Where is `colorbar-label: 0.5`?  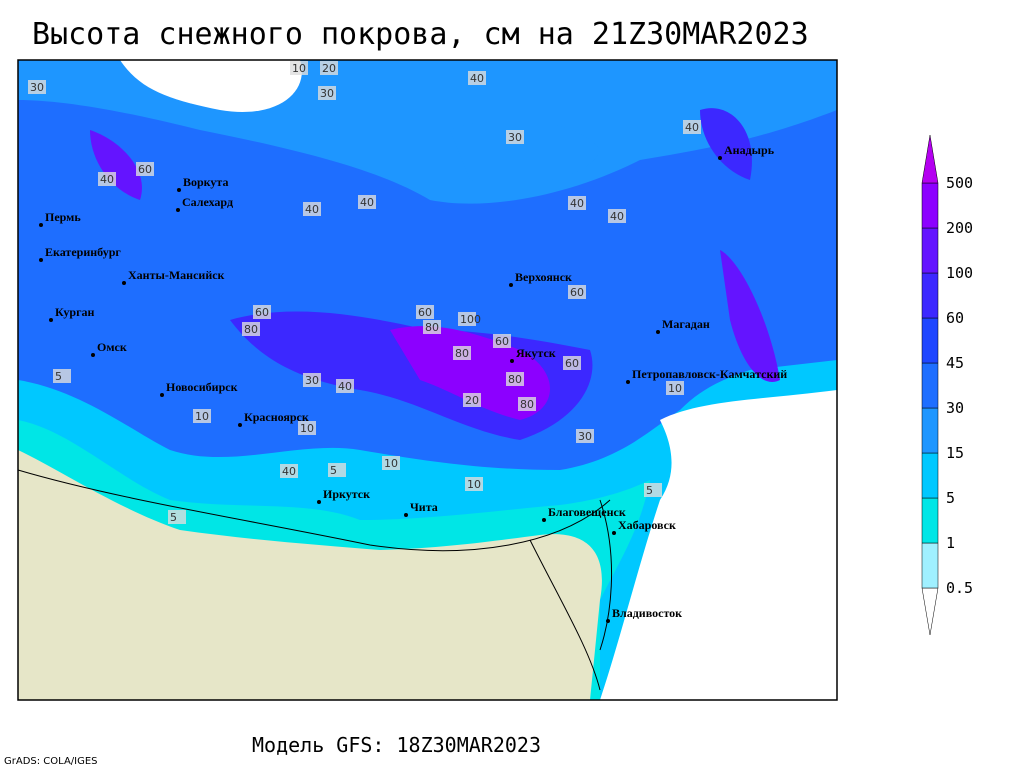 colorbar-label: 0.5 is located at coordinates (959, 588).